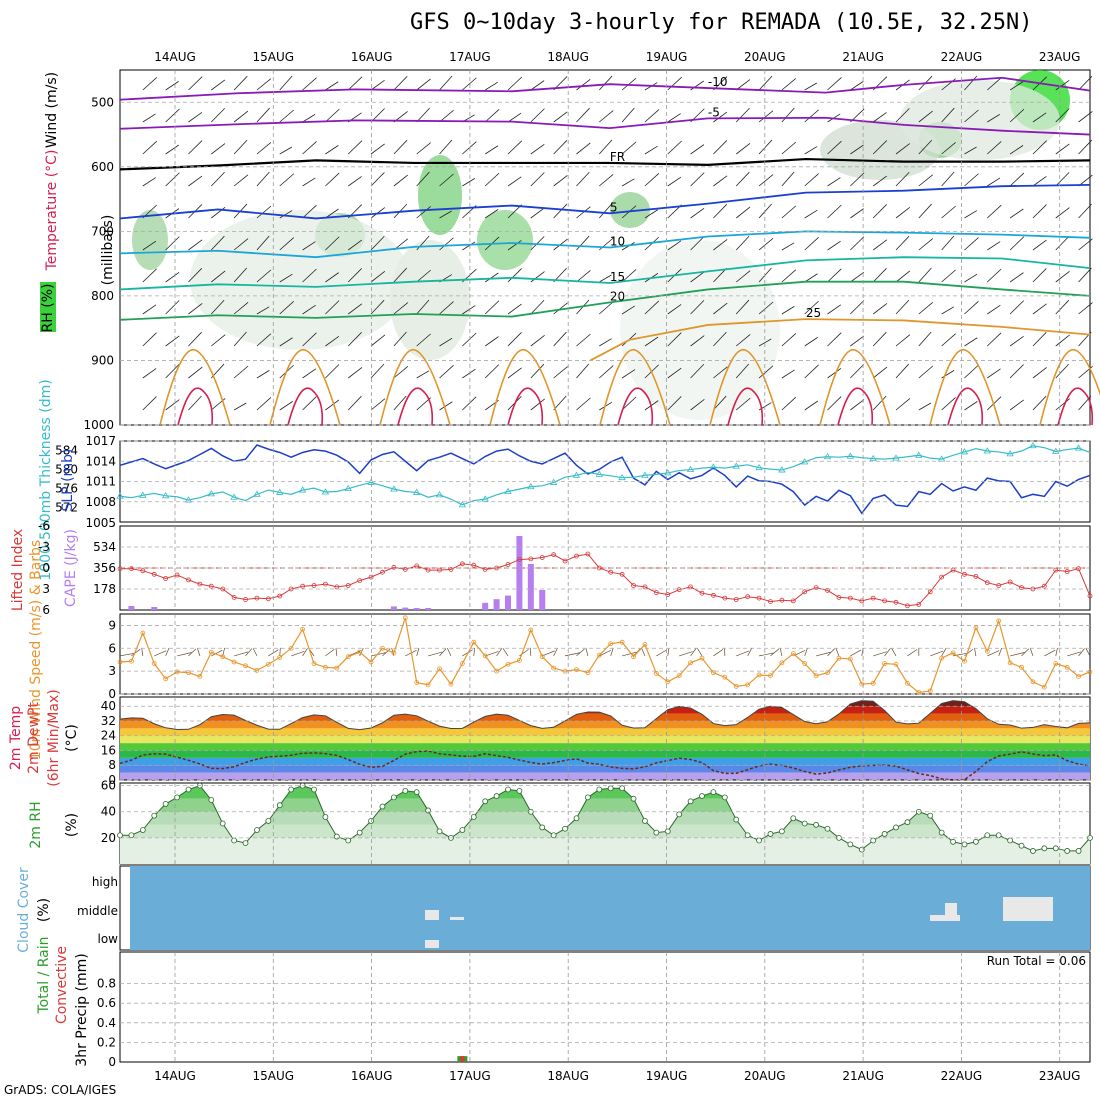 This screenshot has width=1100, height=1100. I want to click on precip-ylabel: 3hr Precip (mm), so click(82, 1009).